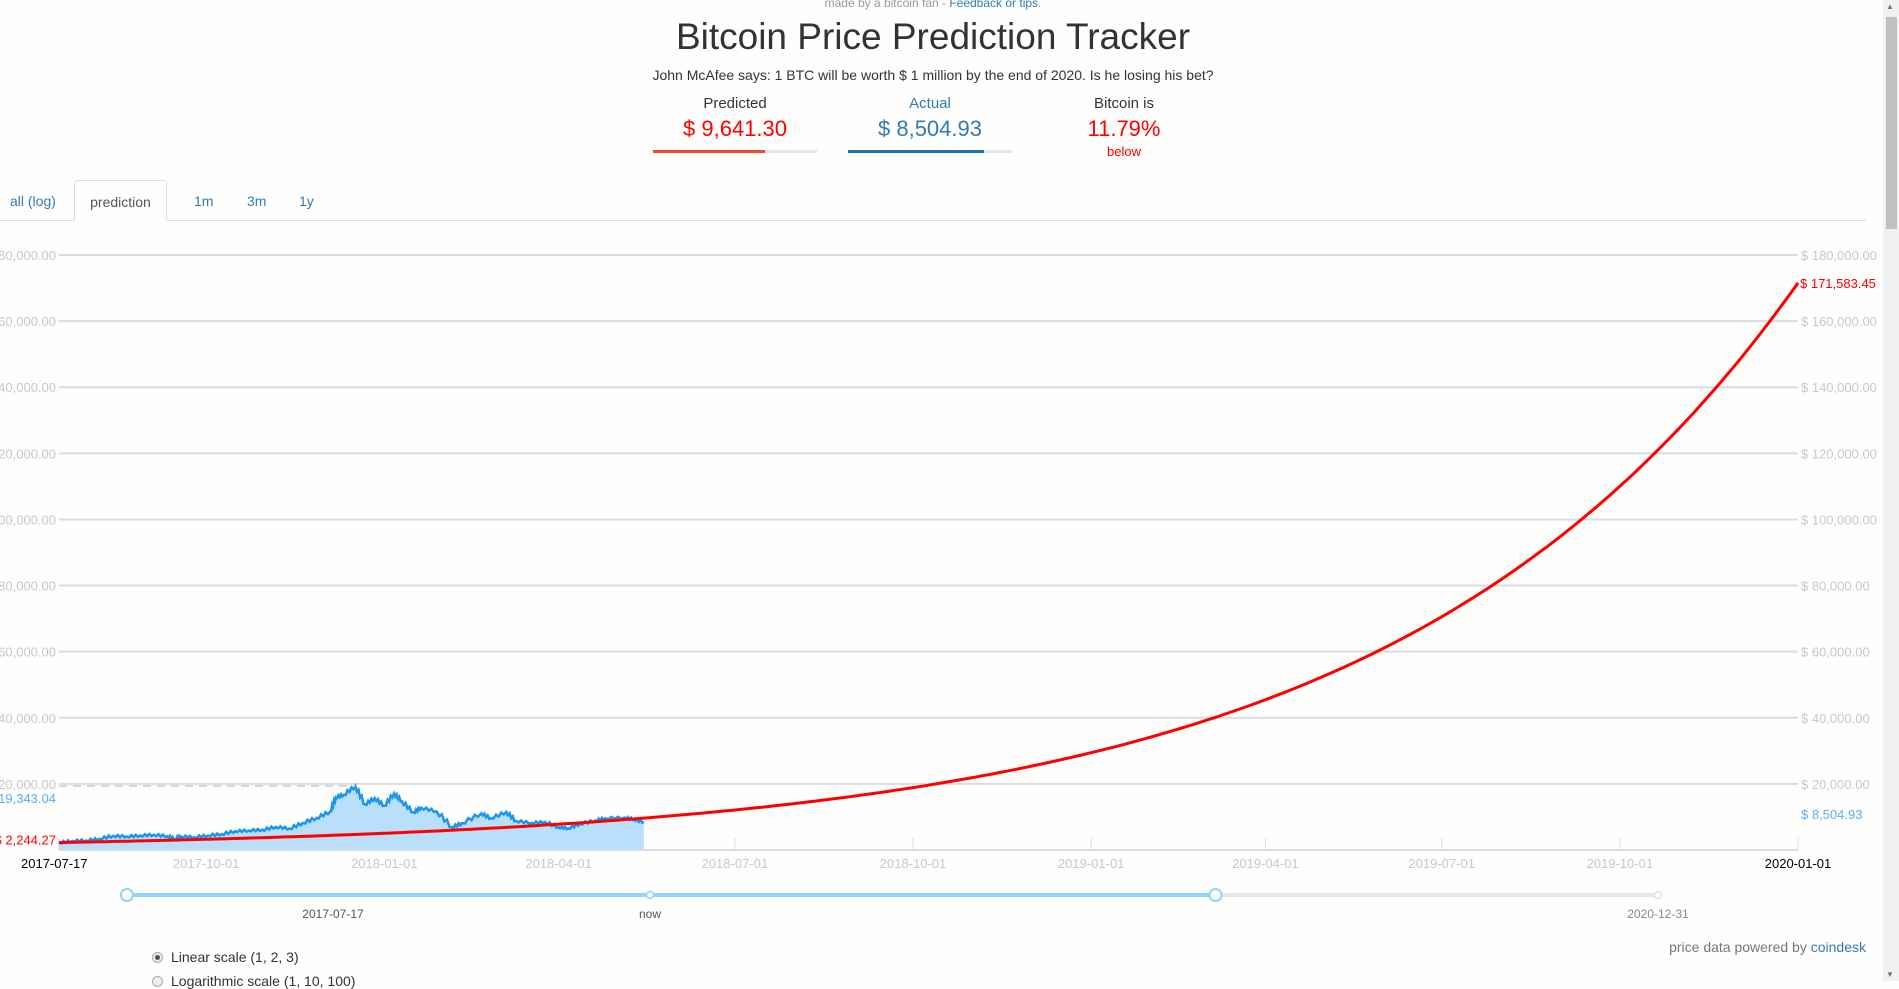  I want to click on x-tick-label: 2019-07-01, so click(1441, 863).